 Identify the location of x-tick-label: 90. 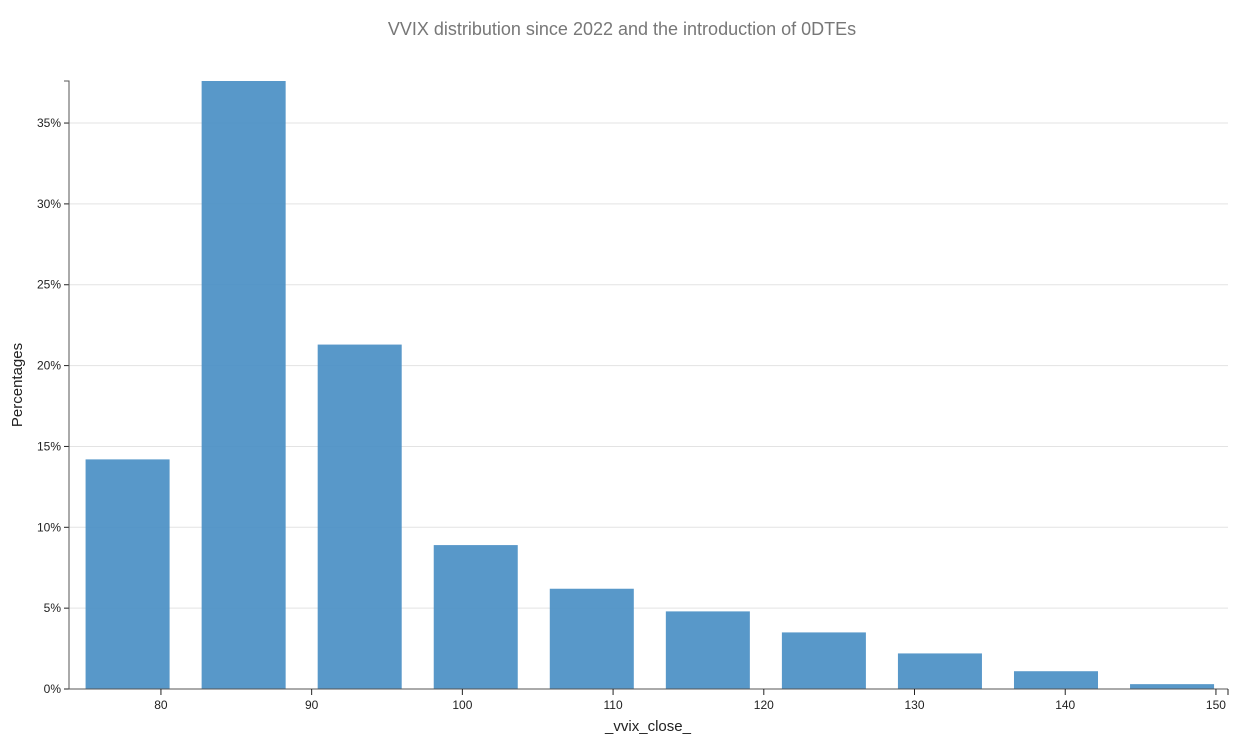
(312, 705).